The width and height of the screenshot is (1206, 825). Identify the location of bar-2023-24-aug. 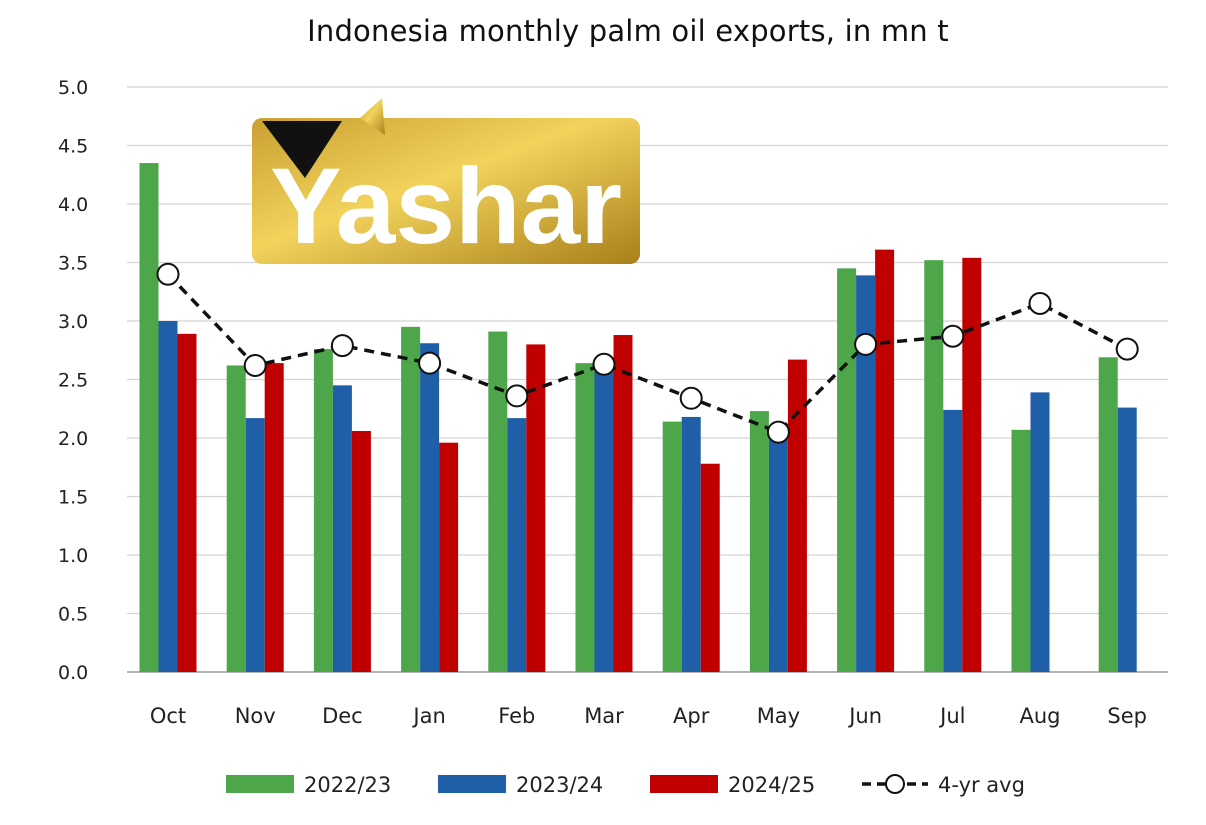
(1040, 532).